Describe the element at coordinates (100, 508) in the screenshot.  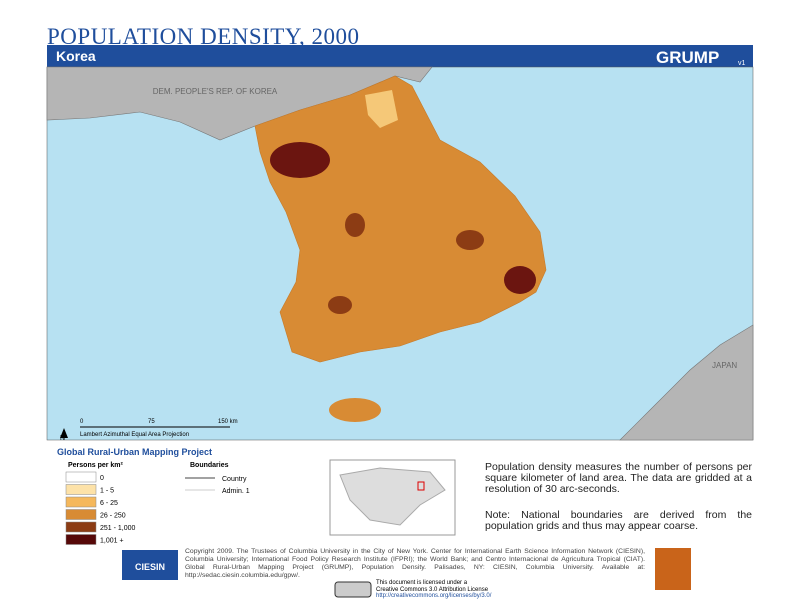
I see `legend-classes: 0 1 - 5 6 - 25 26 - 250 251 - 1,000 1,001 +` at that location.